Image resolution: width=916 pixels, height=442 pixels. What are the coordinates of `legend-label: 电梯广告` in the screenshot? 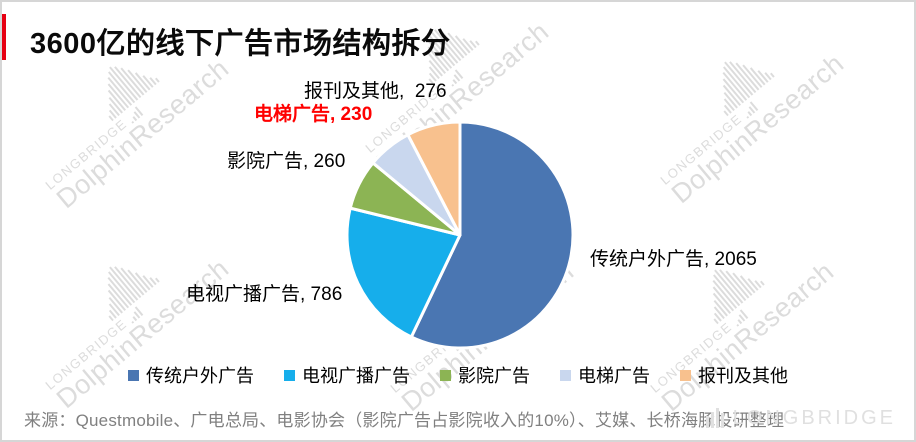 It's located at (614, 376).